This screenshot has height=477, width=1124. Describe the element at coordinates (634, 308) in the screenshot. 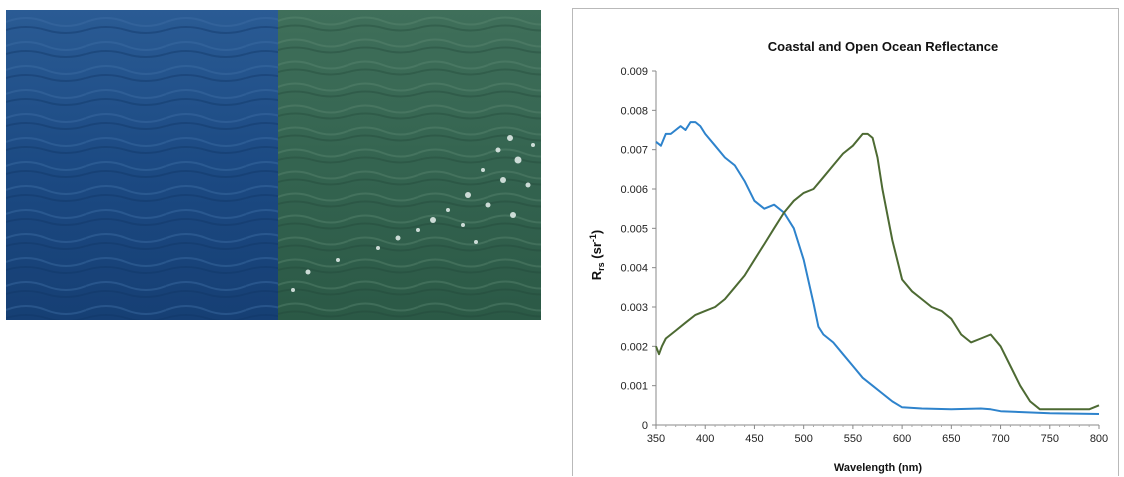

I see `y-tick-label: 0.003` at that location.